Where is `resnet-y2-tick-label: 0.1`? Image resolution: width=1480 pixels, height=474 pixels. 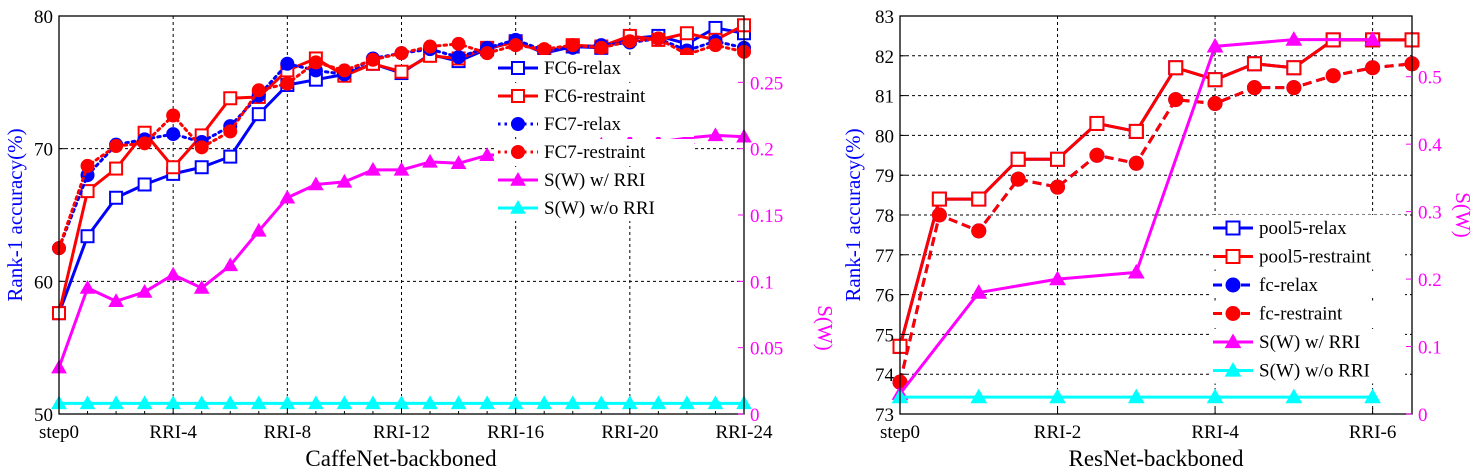 resnet-y2-tick-label: 0.1 is located at coordinates (1430, 348).